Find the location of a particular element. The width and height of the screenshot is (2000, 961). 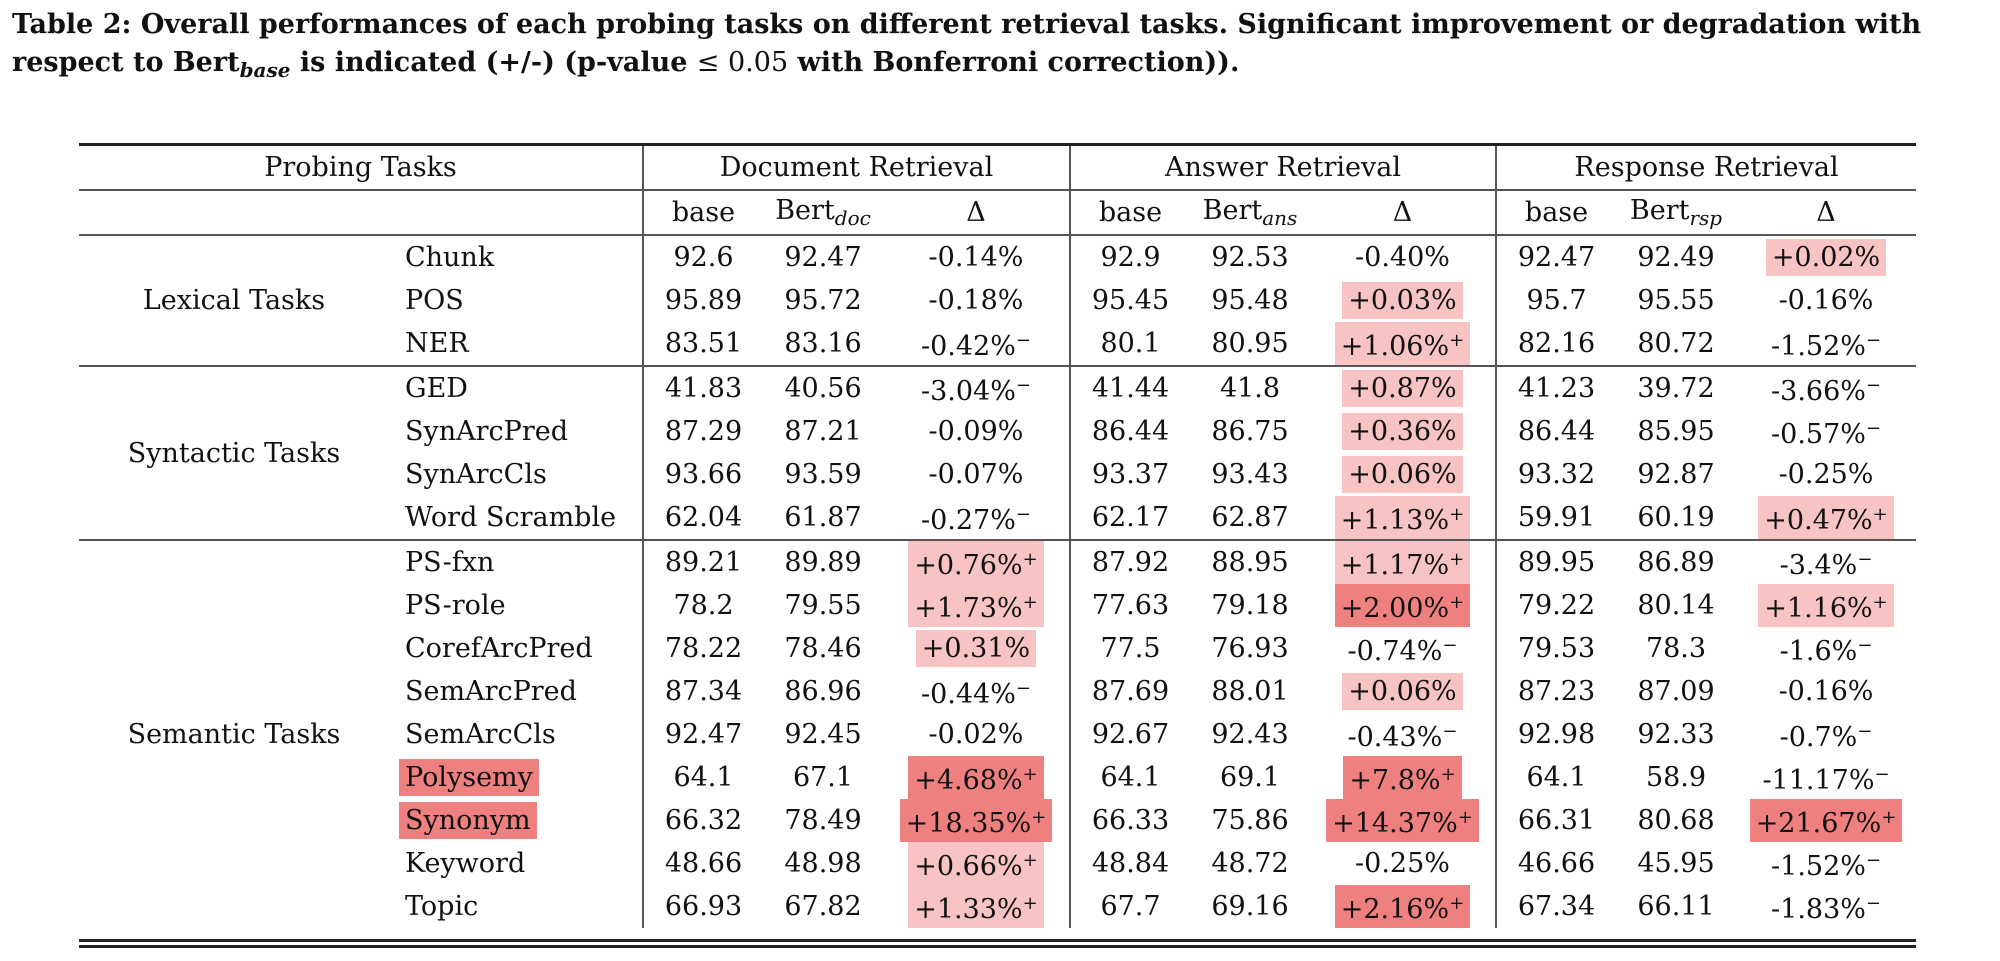

score-value: 87.23 is located at coordinates (1556, 691).